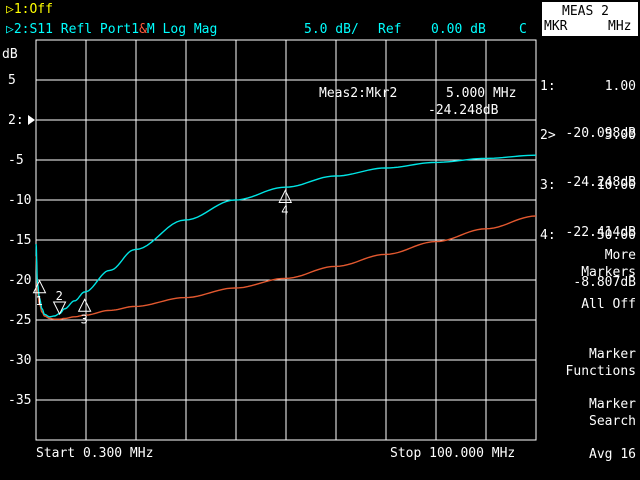 The image size is (640, 480). What do you see at coordinates (39, 301) in the screenshot?
I see `marker-number: 1` at bounding box center [39, 301].